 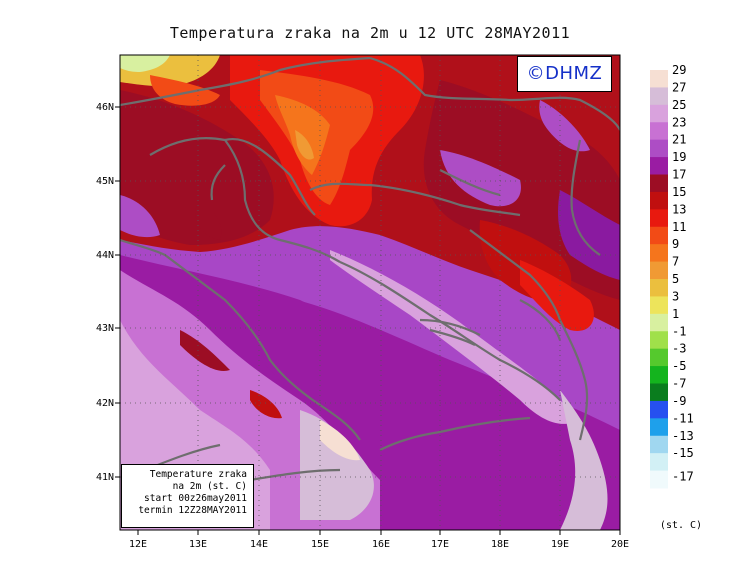 What do you see at coordinates (679, 401) in the screenshot?
I see `colorbar-label: -9` at bounding box center [679, 401].